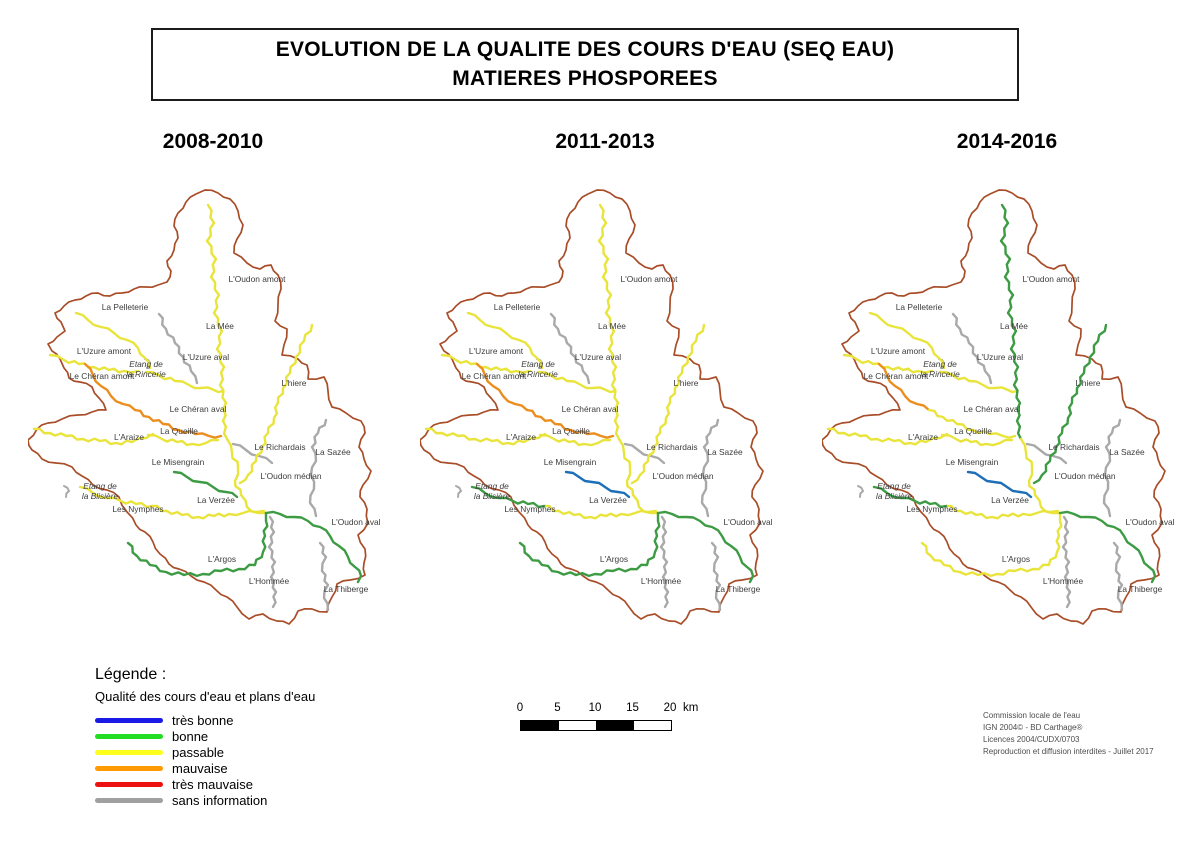 The image size is (1200, 848). I want to click on river-label-oudon_median: L'Oudon médian, so click(683, 476).